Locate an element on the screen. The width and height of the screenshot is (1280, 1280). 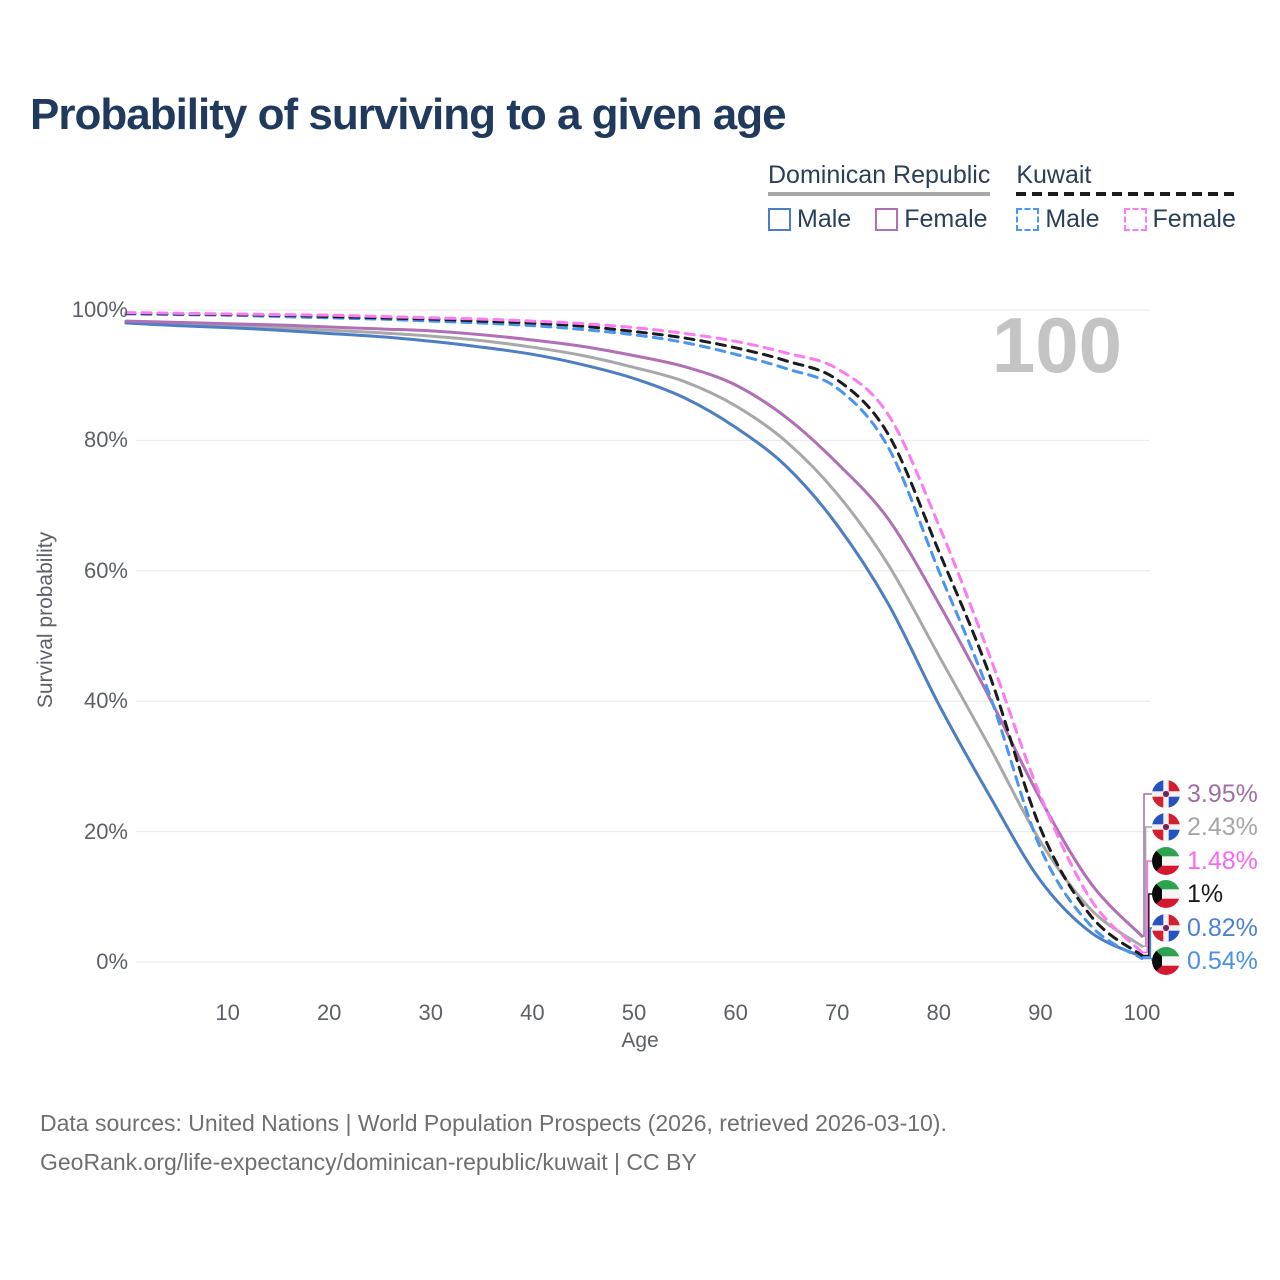
end-label-dominican-republic-both-sexes: 2.43% is located at coordinates (1205, 827).